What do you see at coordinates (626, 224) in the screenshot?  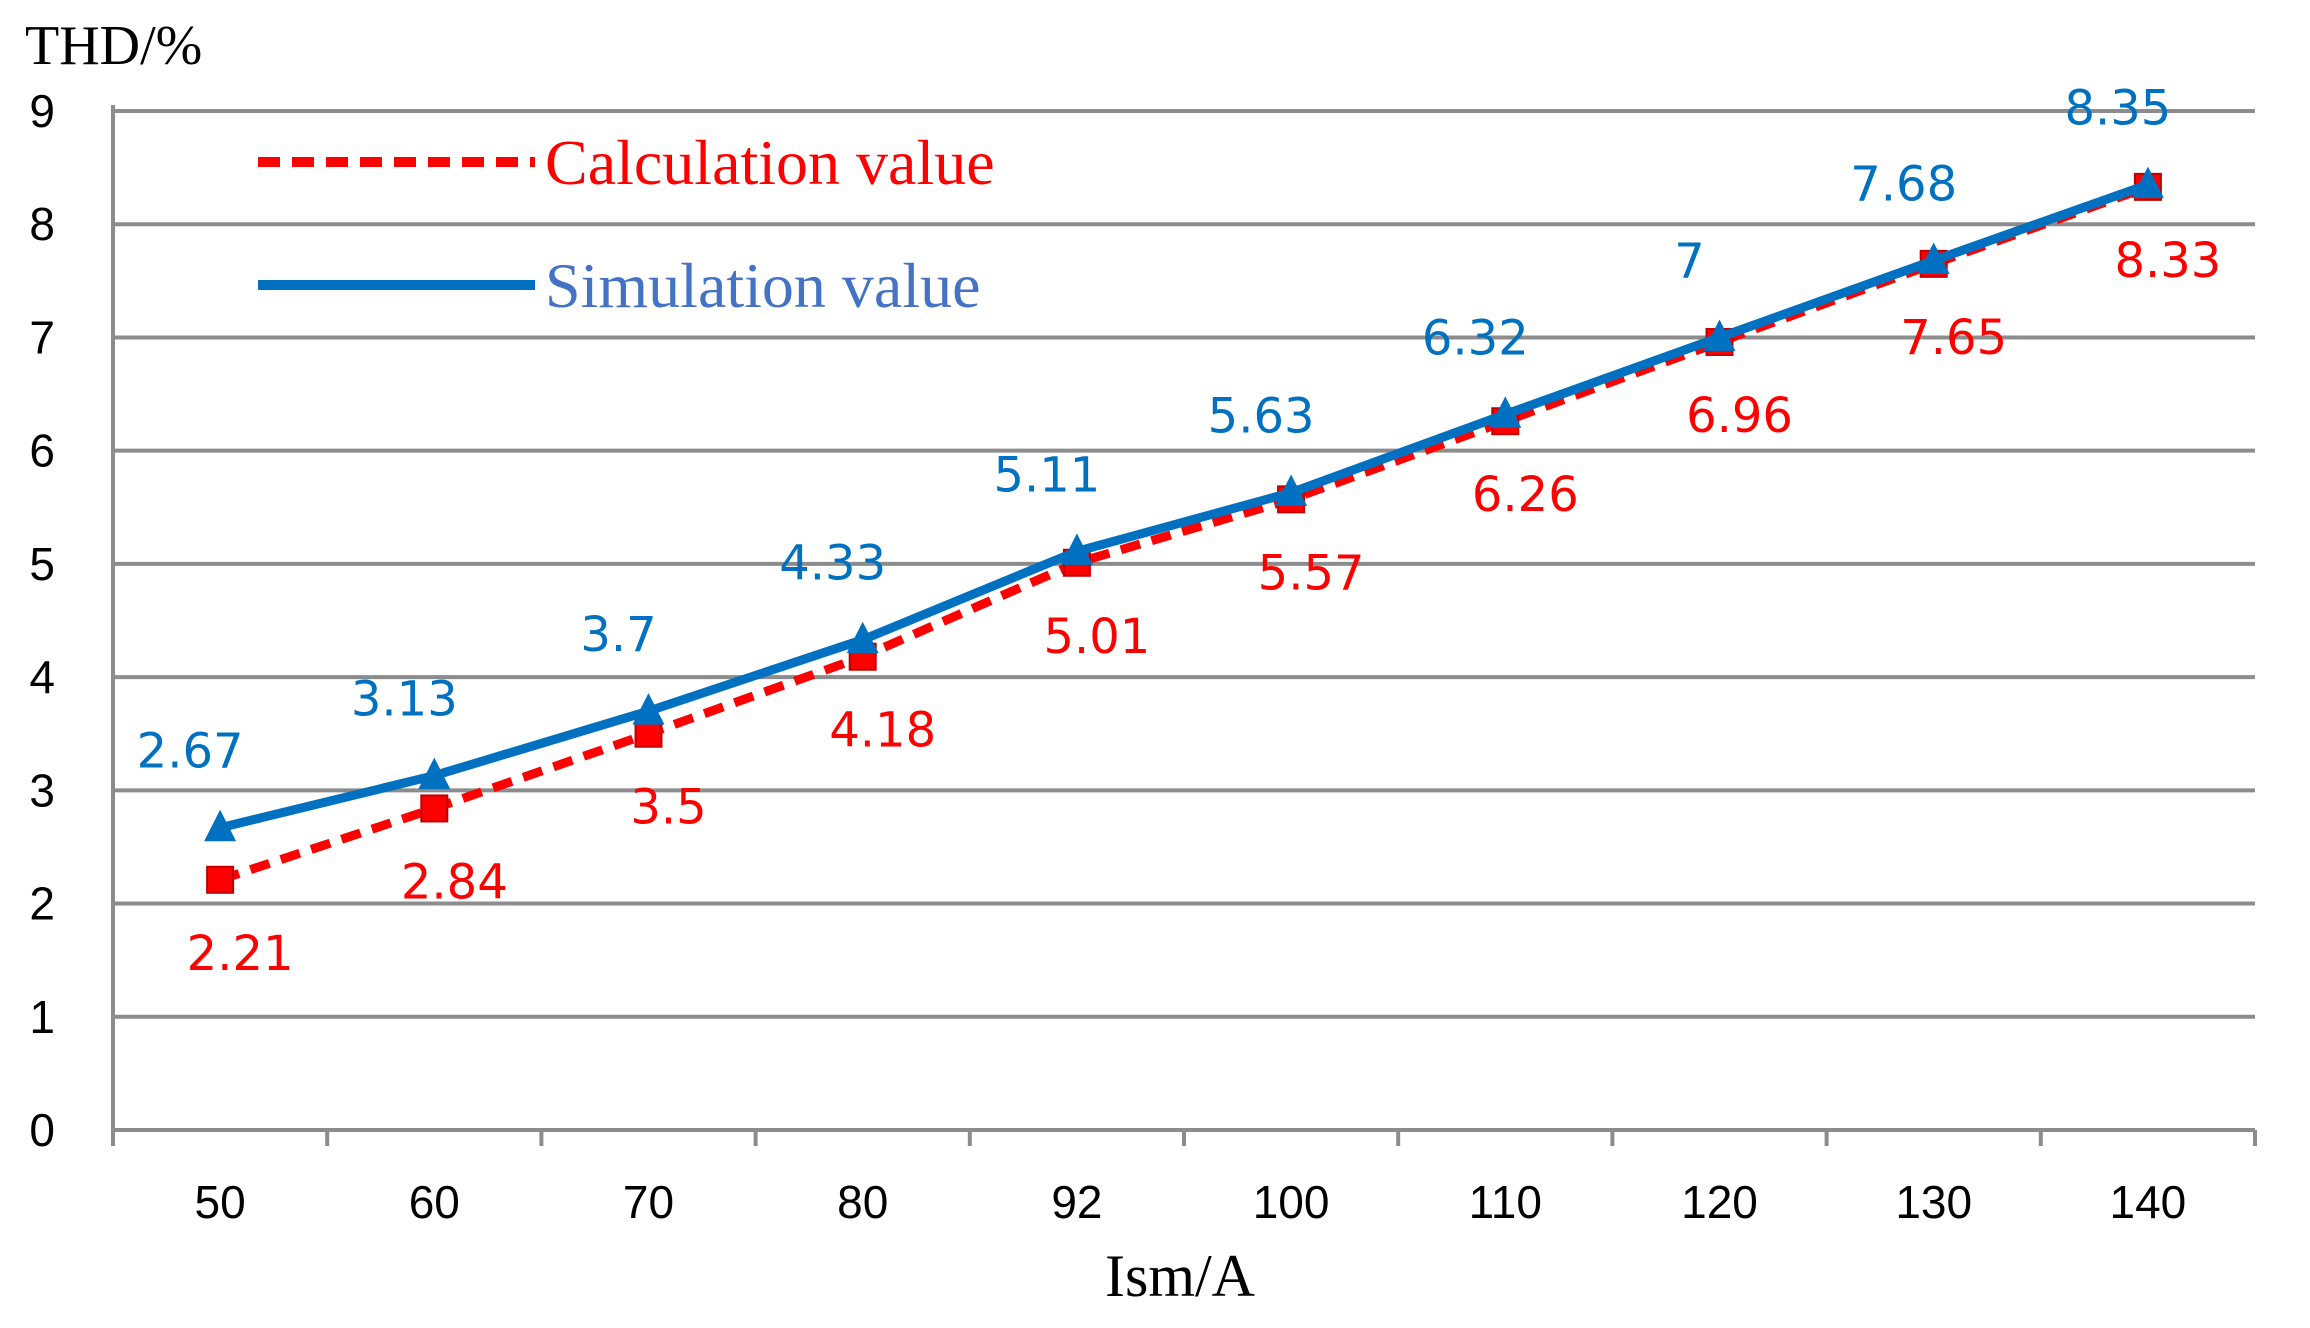 I see `legend: Calculation value Simulation value` at bounding box center [626, 224].